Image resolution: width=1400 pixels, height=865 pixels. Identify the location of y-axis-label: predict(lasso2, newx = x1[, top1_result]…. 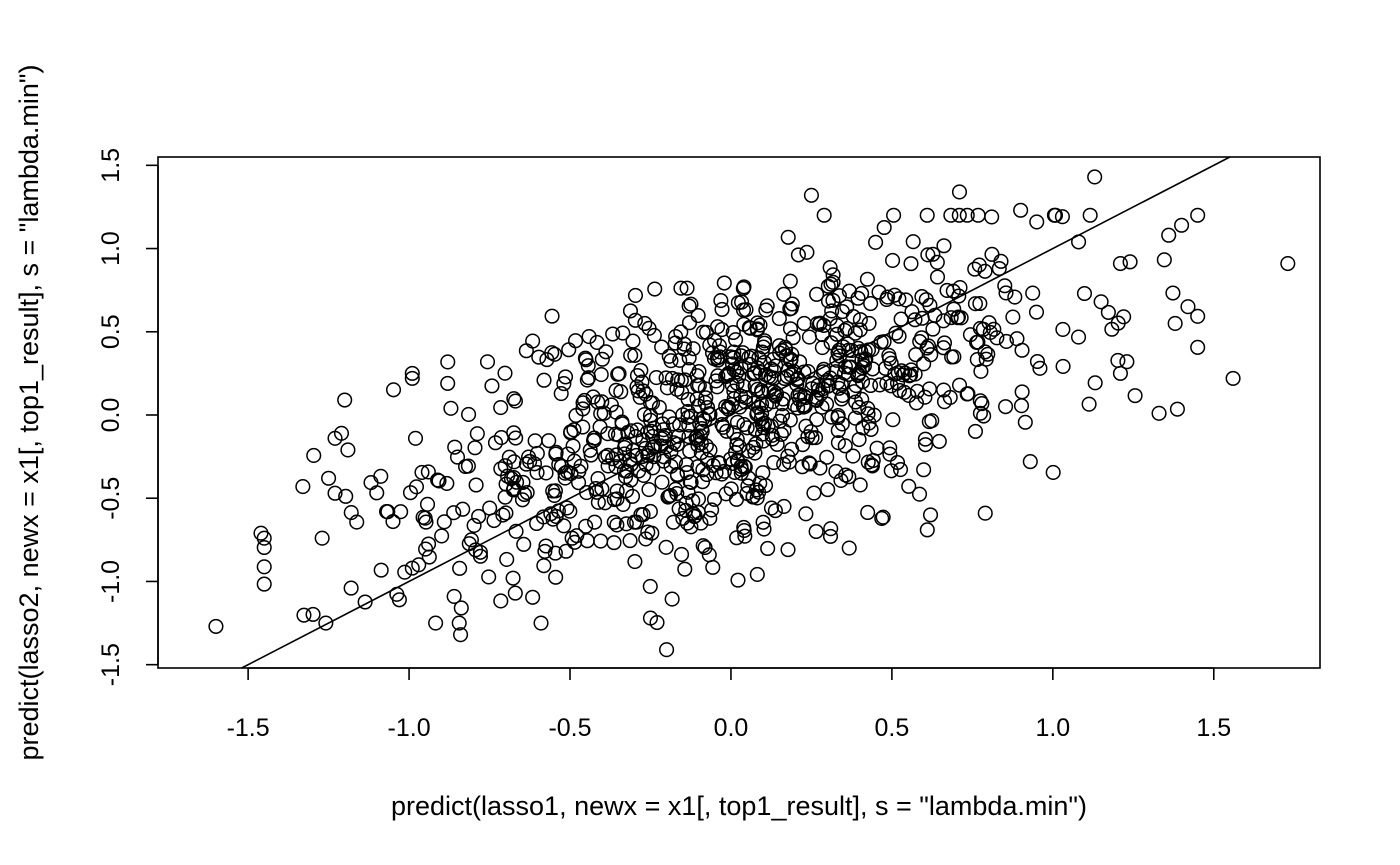
(29, 413).